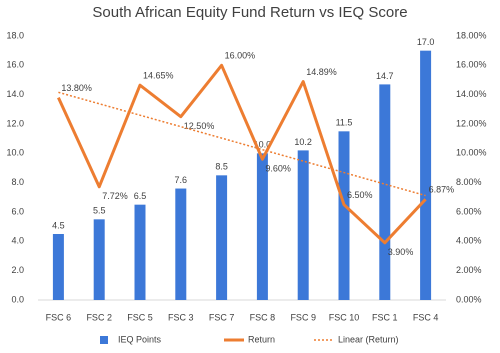 The width and height of the screenshot is (500, 353). Describe the element at coordinates (385, 317) in the screenshot. I see `x-tick-label: FSC 1` at that location.